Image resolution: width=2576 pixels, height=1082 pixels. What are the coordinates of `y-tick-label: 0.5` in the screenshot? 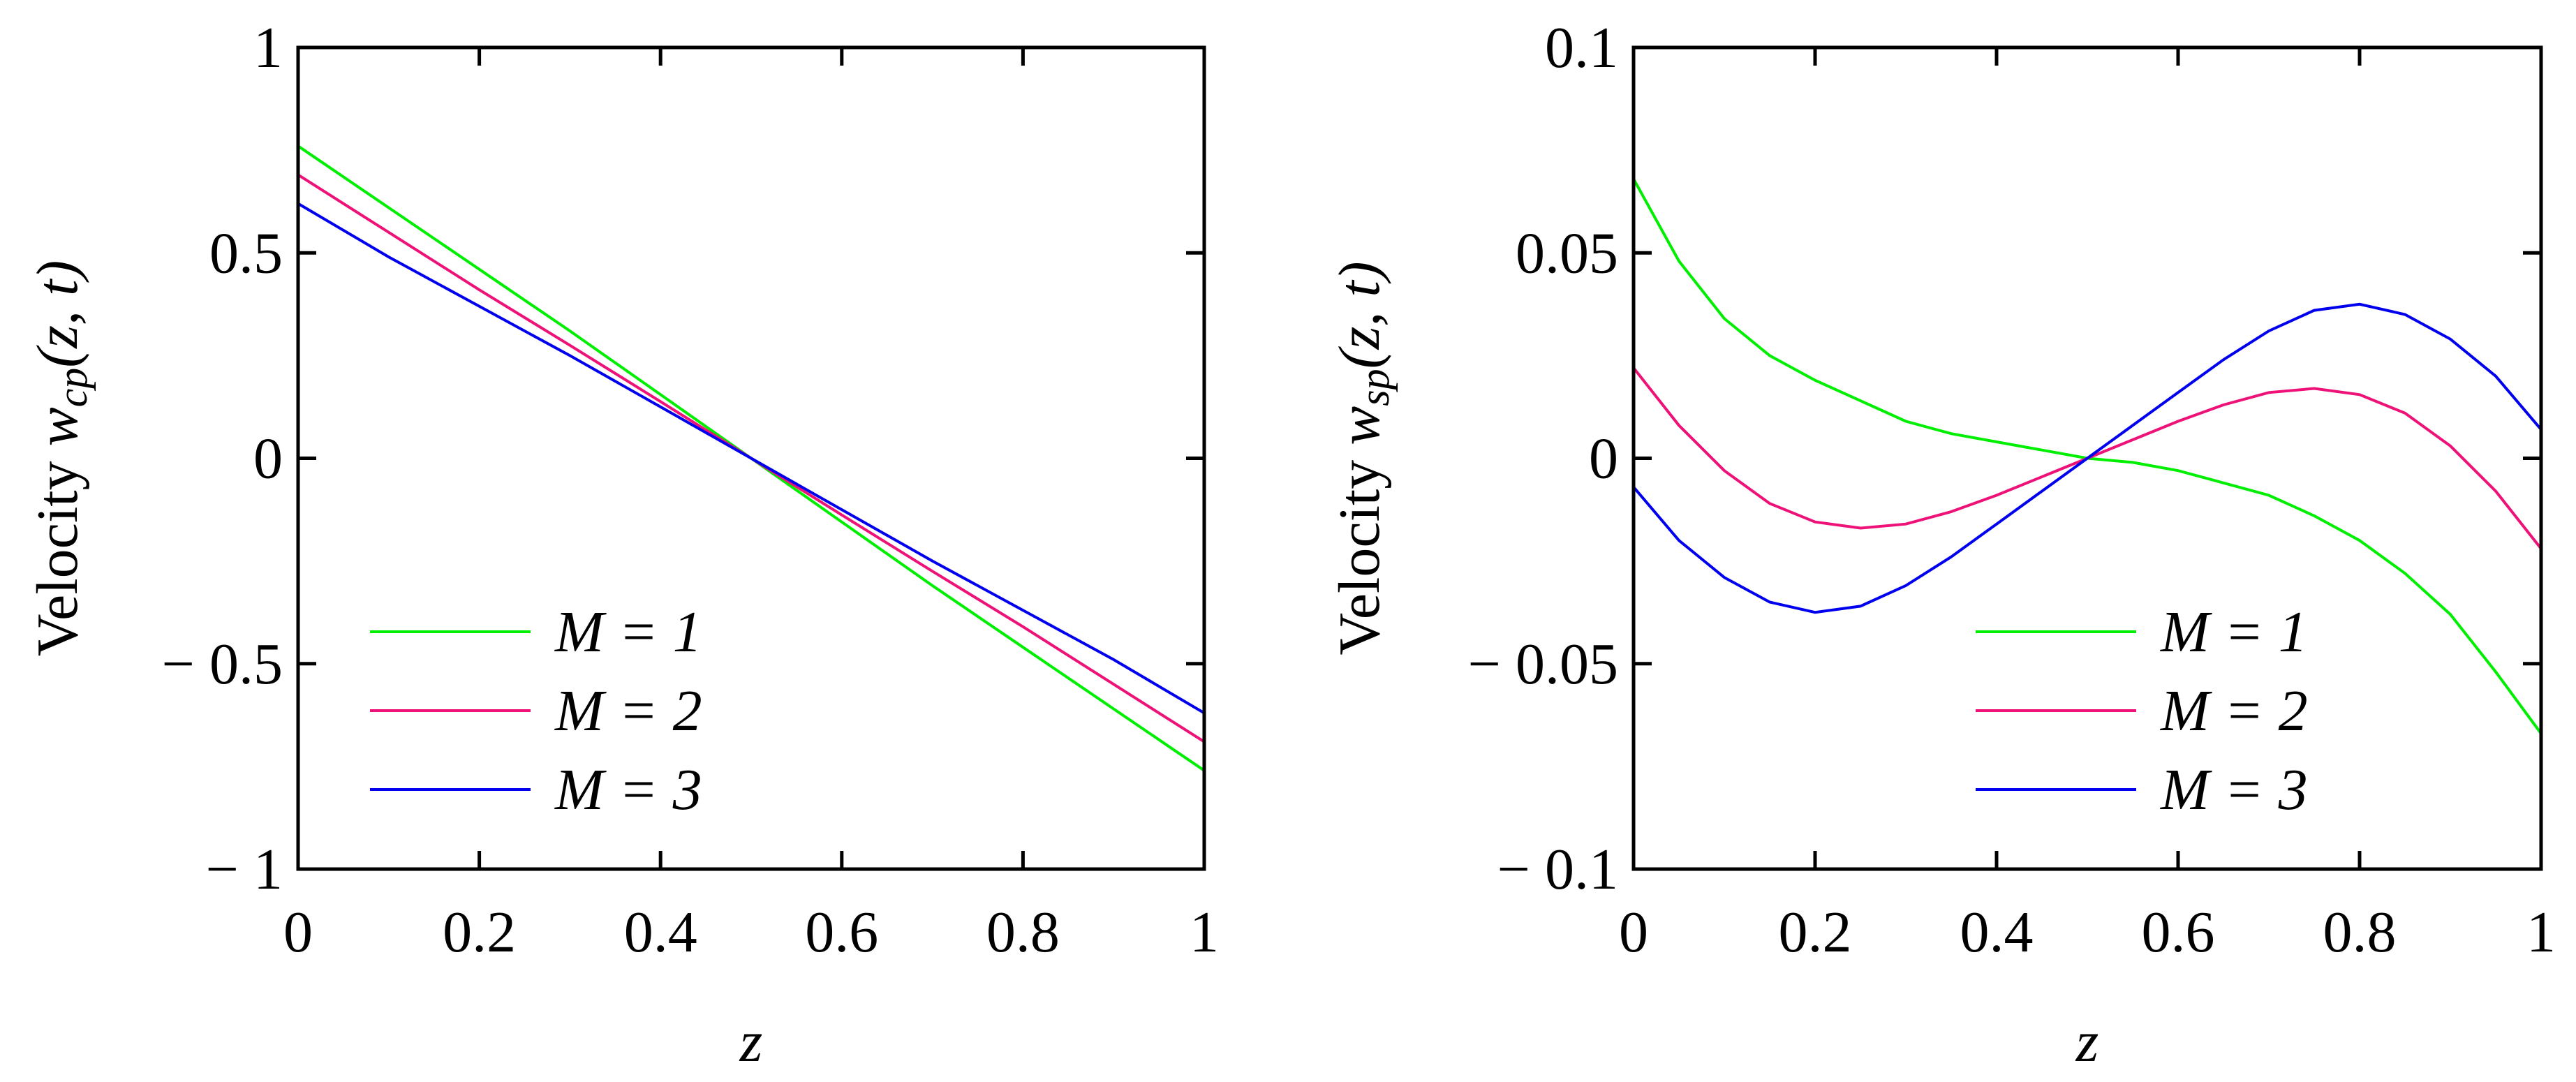 It's located at (246, 253).